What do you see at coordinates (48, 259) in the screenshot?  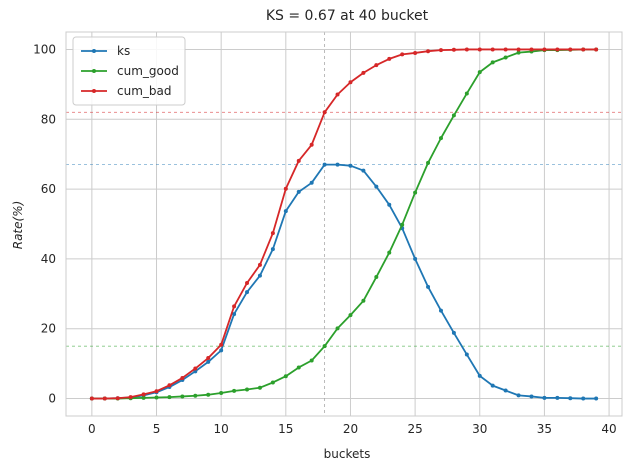 I see `y-tick-label: 40` at bounding box center [48, 259].